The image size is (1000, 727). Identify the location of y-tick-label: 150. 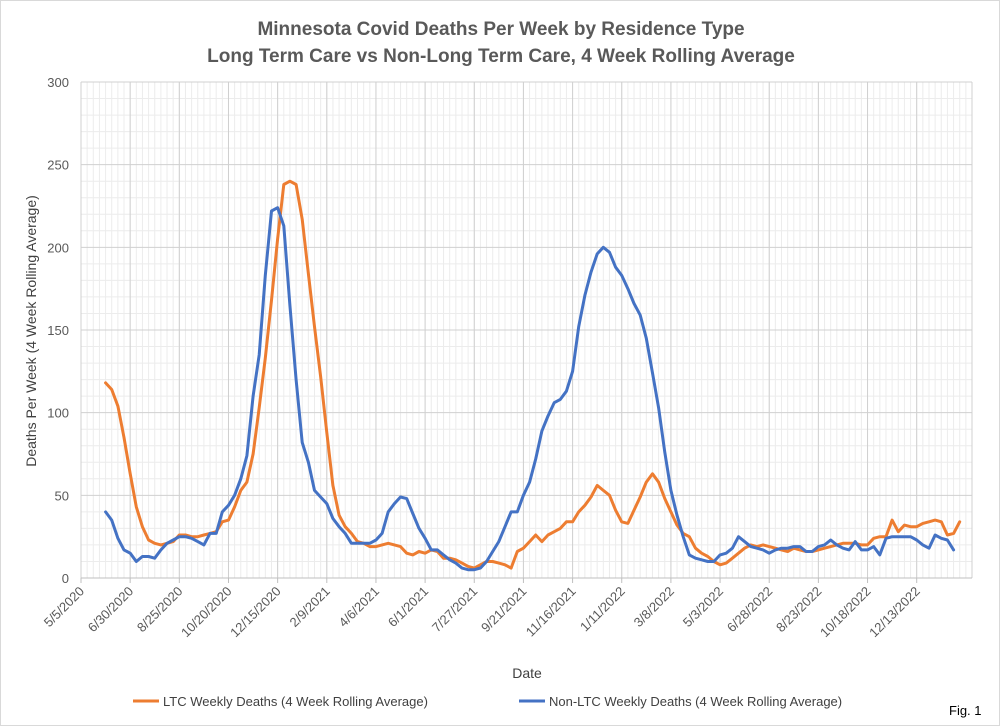
(58, 330).